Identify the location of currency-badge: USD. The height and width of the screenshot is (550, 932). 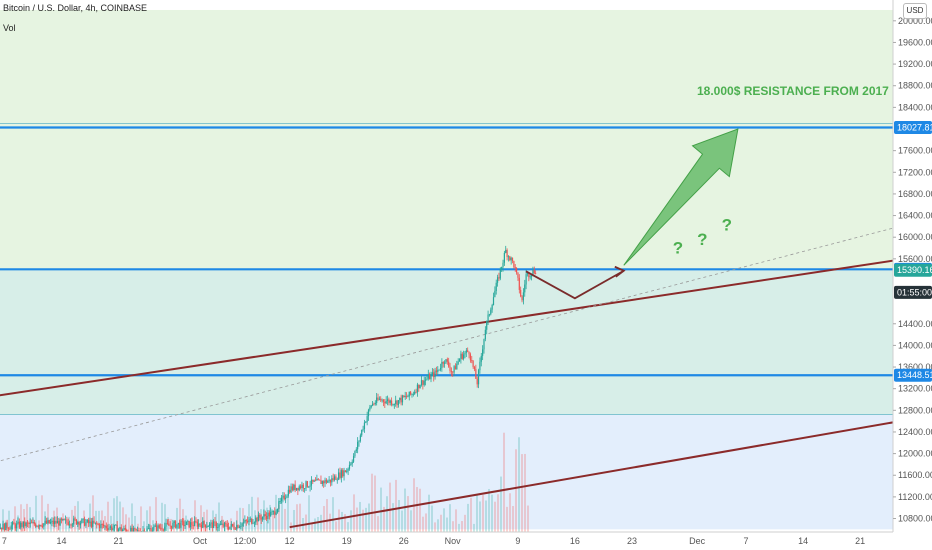
(915, 11).